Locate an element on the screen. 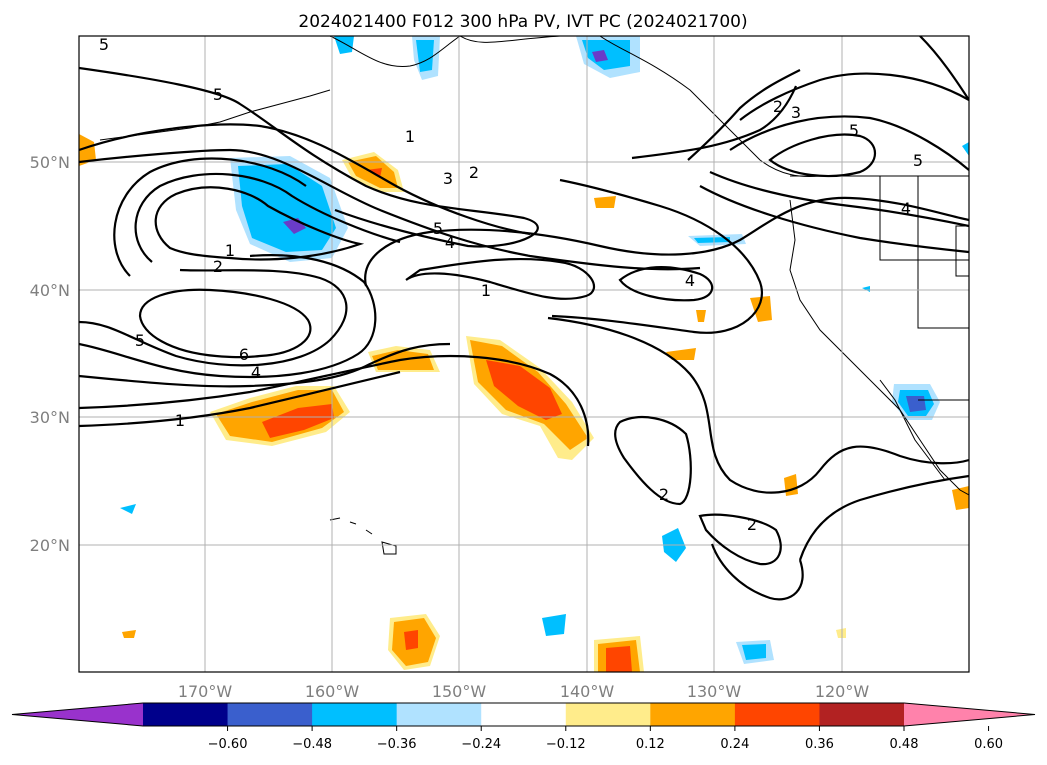 The image size is (1047, 765). lon-label: 150°W is located at coordinates (459, 691).